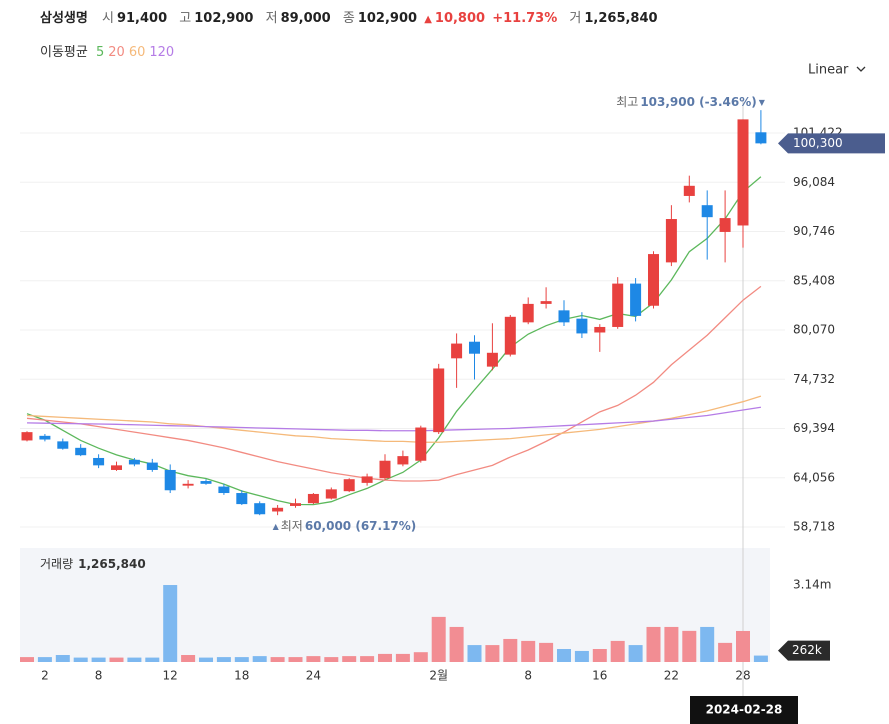 The width and height of the screenshot is (889, 724). I want to click on ma-60: 60, so click(137, 52).